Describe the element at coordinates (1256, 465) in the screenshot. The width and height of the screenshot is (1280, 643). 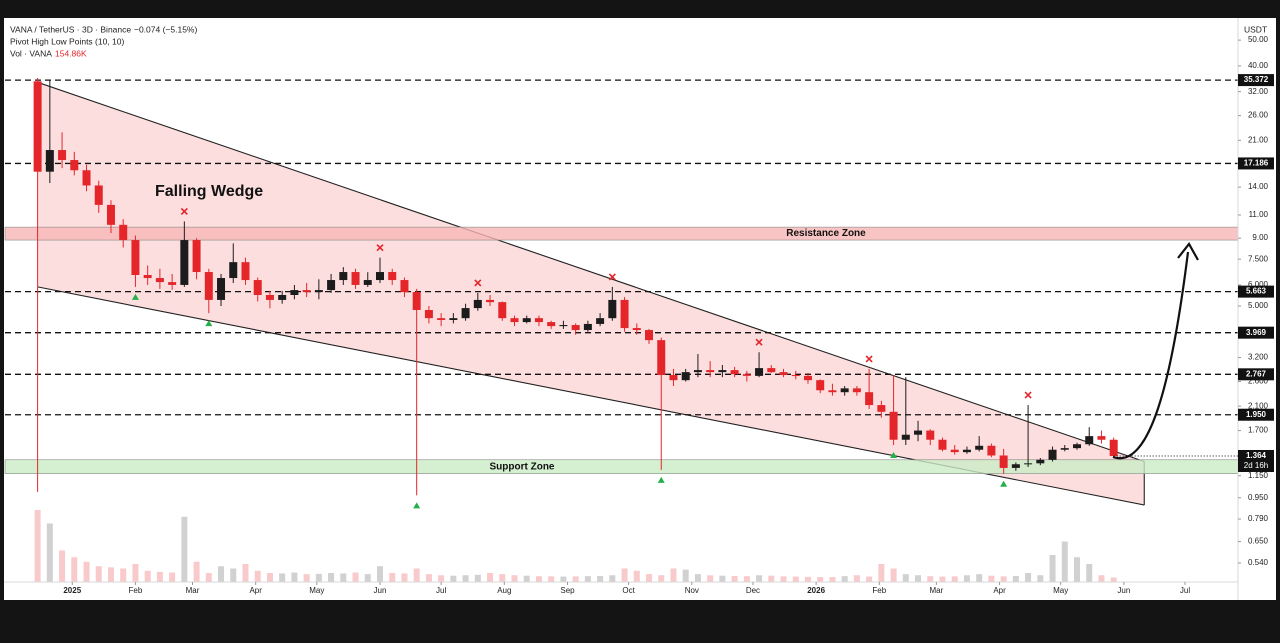
I see `countdown: 2d 16h` at that location.